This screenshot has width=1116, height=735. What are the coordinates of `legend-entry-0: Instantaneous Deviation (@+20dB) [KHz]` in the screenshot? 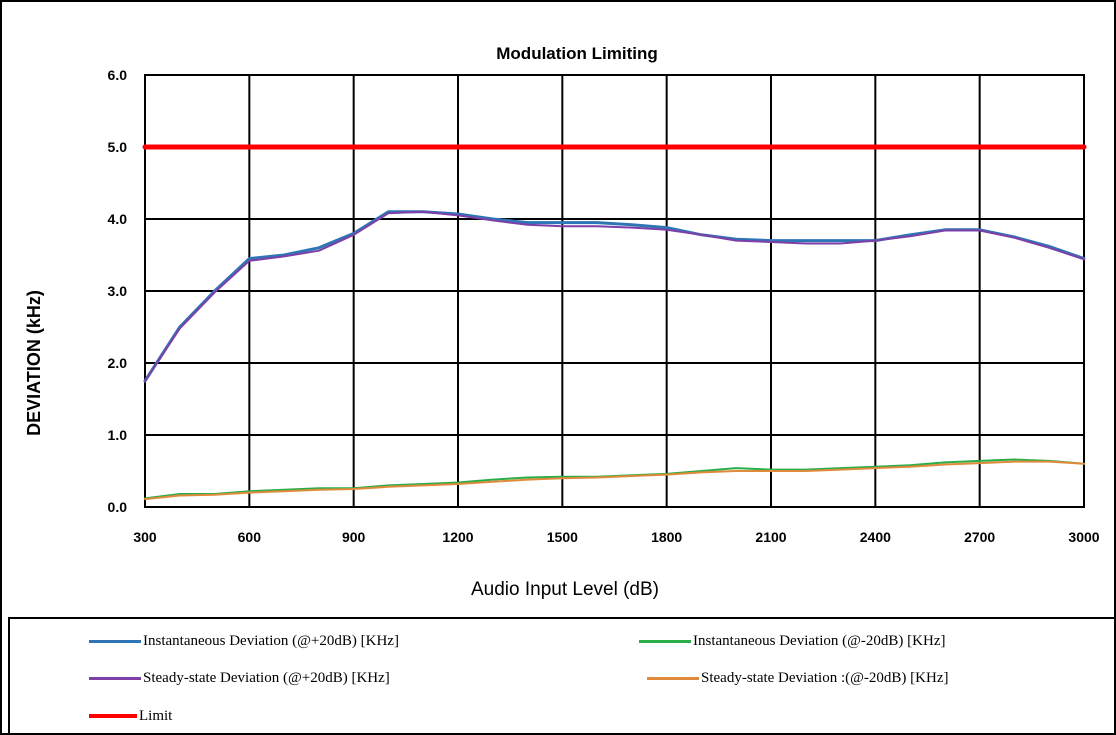 It's located at (244, 641).